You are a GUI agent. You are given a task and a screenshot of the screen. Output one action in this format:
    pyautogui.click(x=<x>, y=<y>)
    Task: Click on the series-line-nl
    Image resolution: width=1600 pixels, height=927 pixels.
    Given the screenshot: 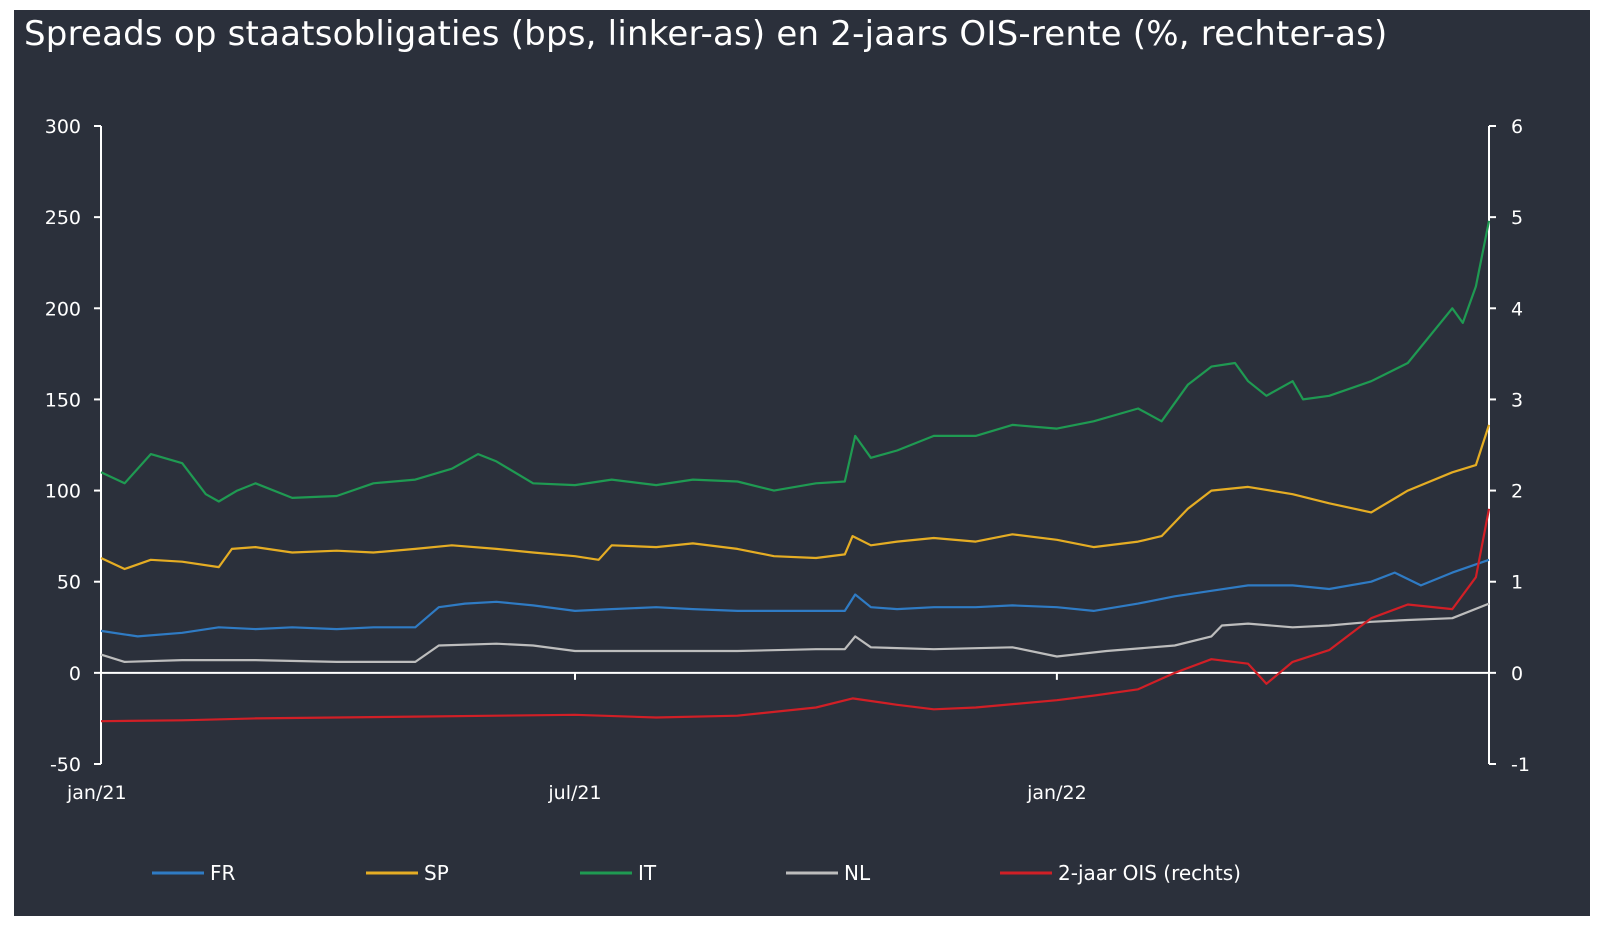 What is the action you would take?
    pyautogui.click(x=795, y=633)
    